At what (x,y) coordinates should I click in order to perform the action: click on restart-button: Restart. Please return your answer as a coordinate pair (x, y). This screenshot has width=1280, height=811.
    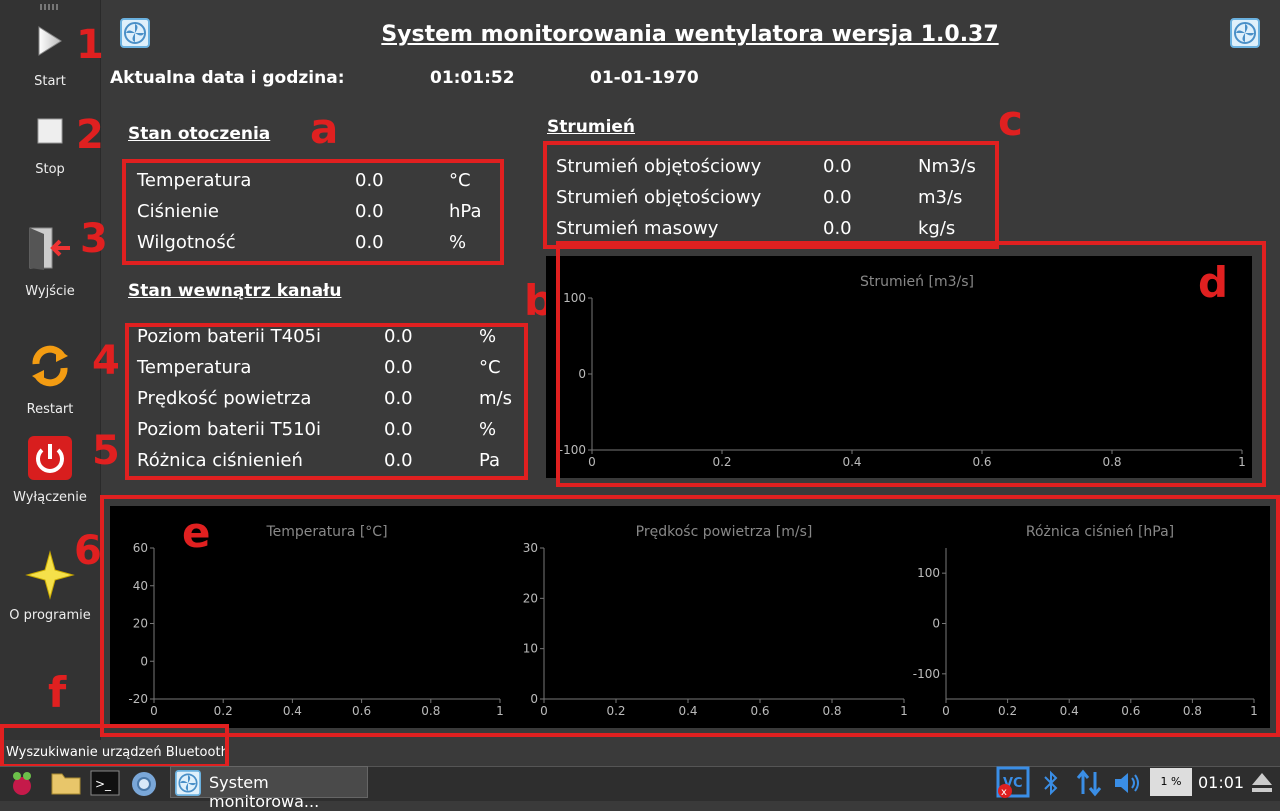
    Looking at the image, I should click on (50, 379).